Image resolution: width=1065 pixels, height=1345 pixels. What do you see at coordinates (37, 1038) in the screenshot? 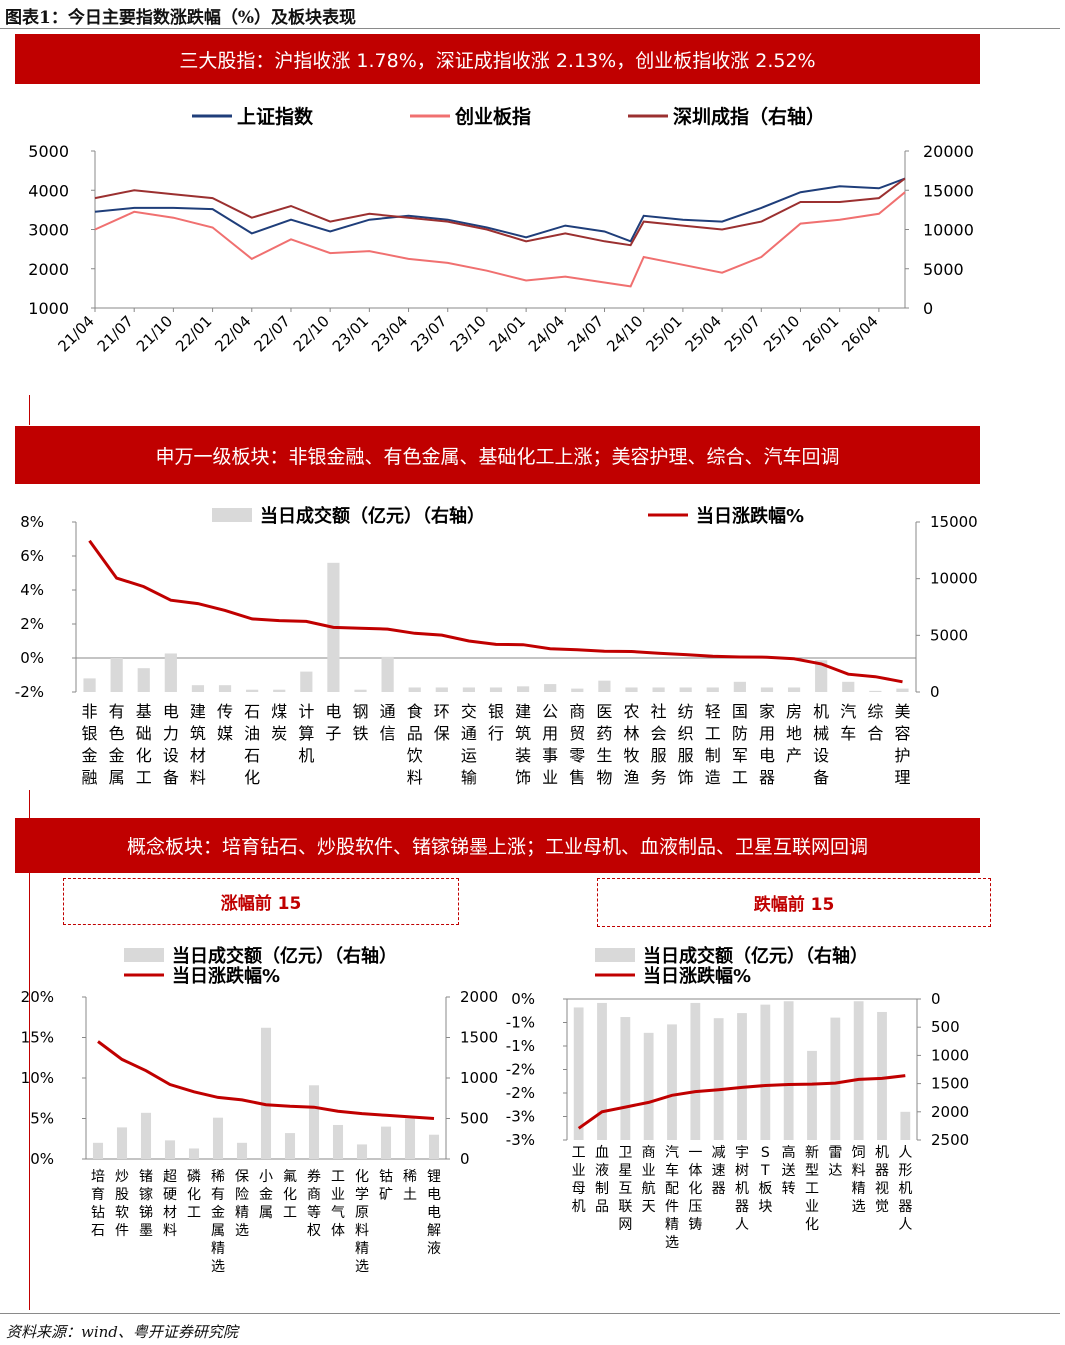
I see `y-left-tick-label: 15%` at bounding box center [37, 1038].